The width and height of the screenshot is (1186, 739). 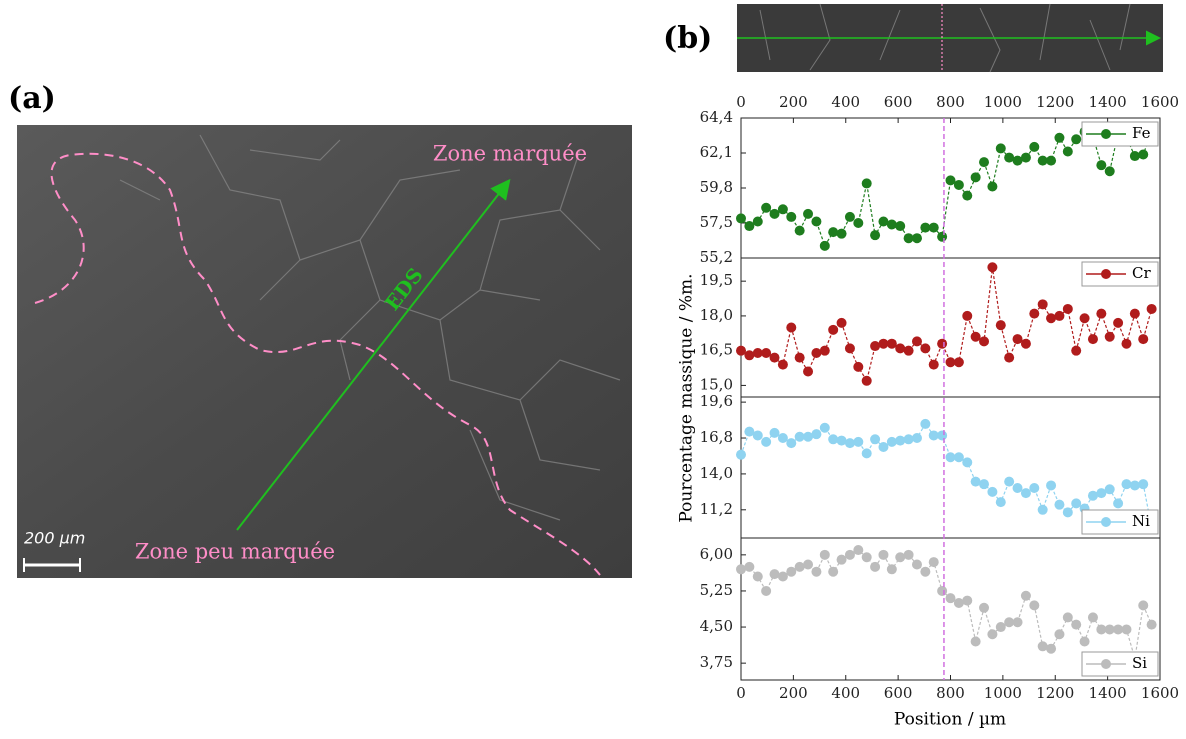 What do you see at coordinates (716, 117) in the screenshot?
I see `y-tick-label: 64,4` at bounding box center [716, 117].